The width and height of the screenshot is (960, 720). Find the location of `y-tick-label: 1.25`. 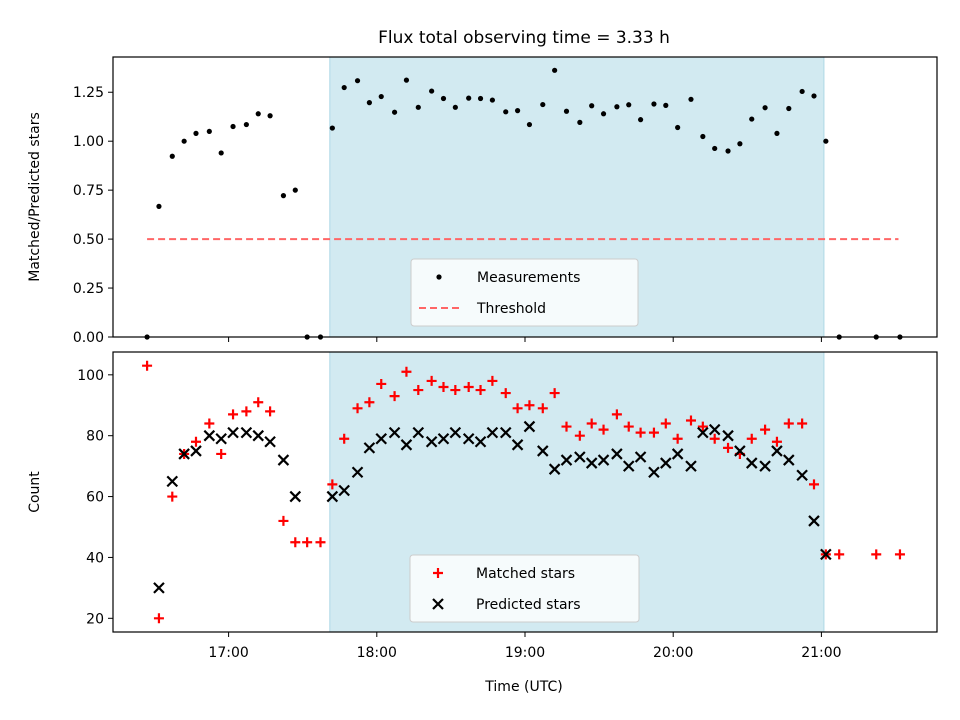

y-tick-label: 1.25 is located at coordinates (88, 93).